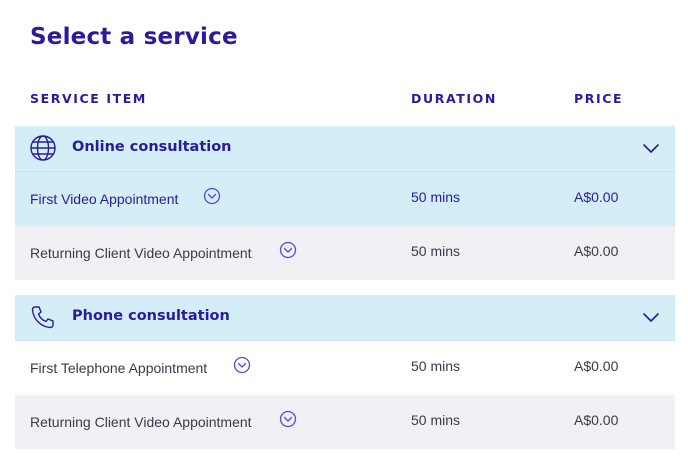 The image size is (688, 465). I want to click on table-row: First Video Appointment 50 mins A$0.00, so click(345, 199).